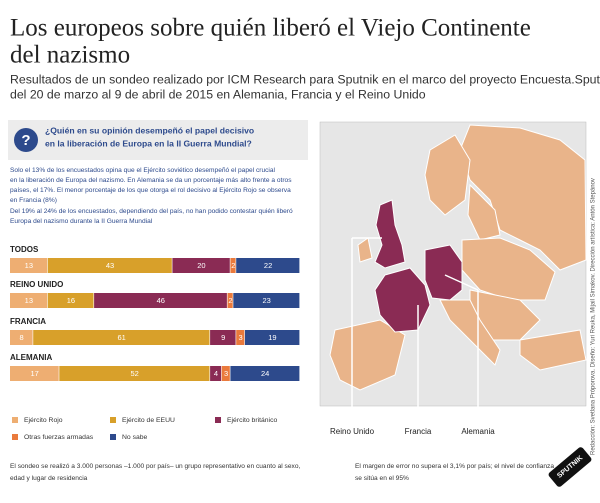 The height and width of the screenshot is (503, 600). I want to click on category-label: REINO UNIDO, so click(36, 284).